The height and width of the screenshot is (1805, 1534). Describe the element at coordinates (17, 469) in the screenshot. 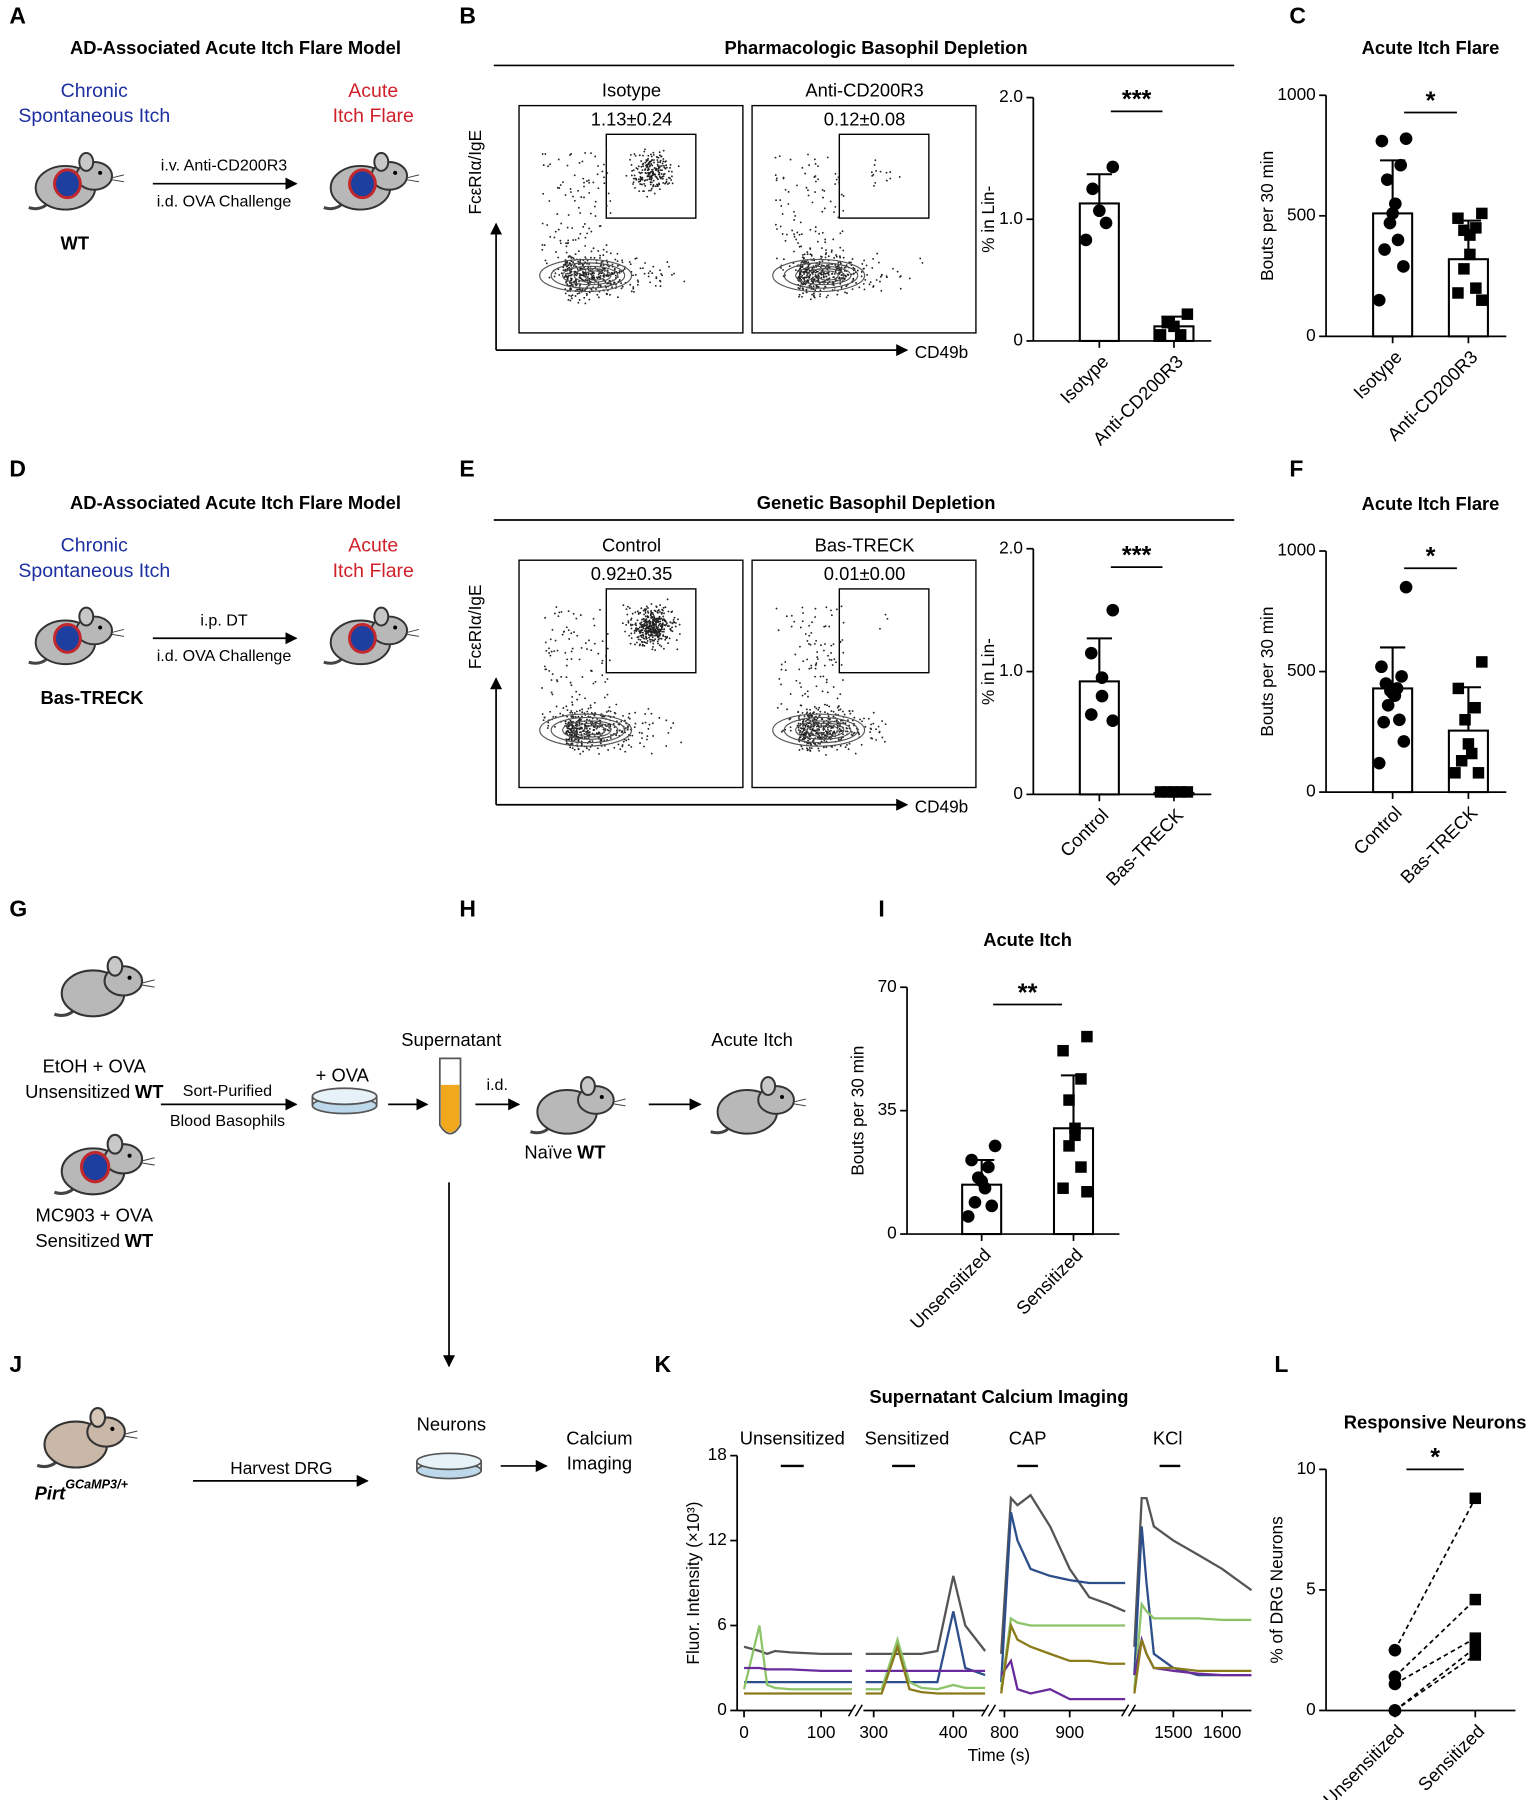

I see `panel-letter: D` at that location.